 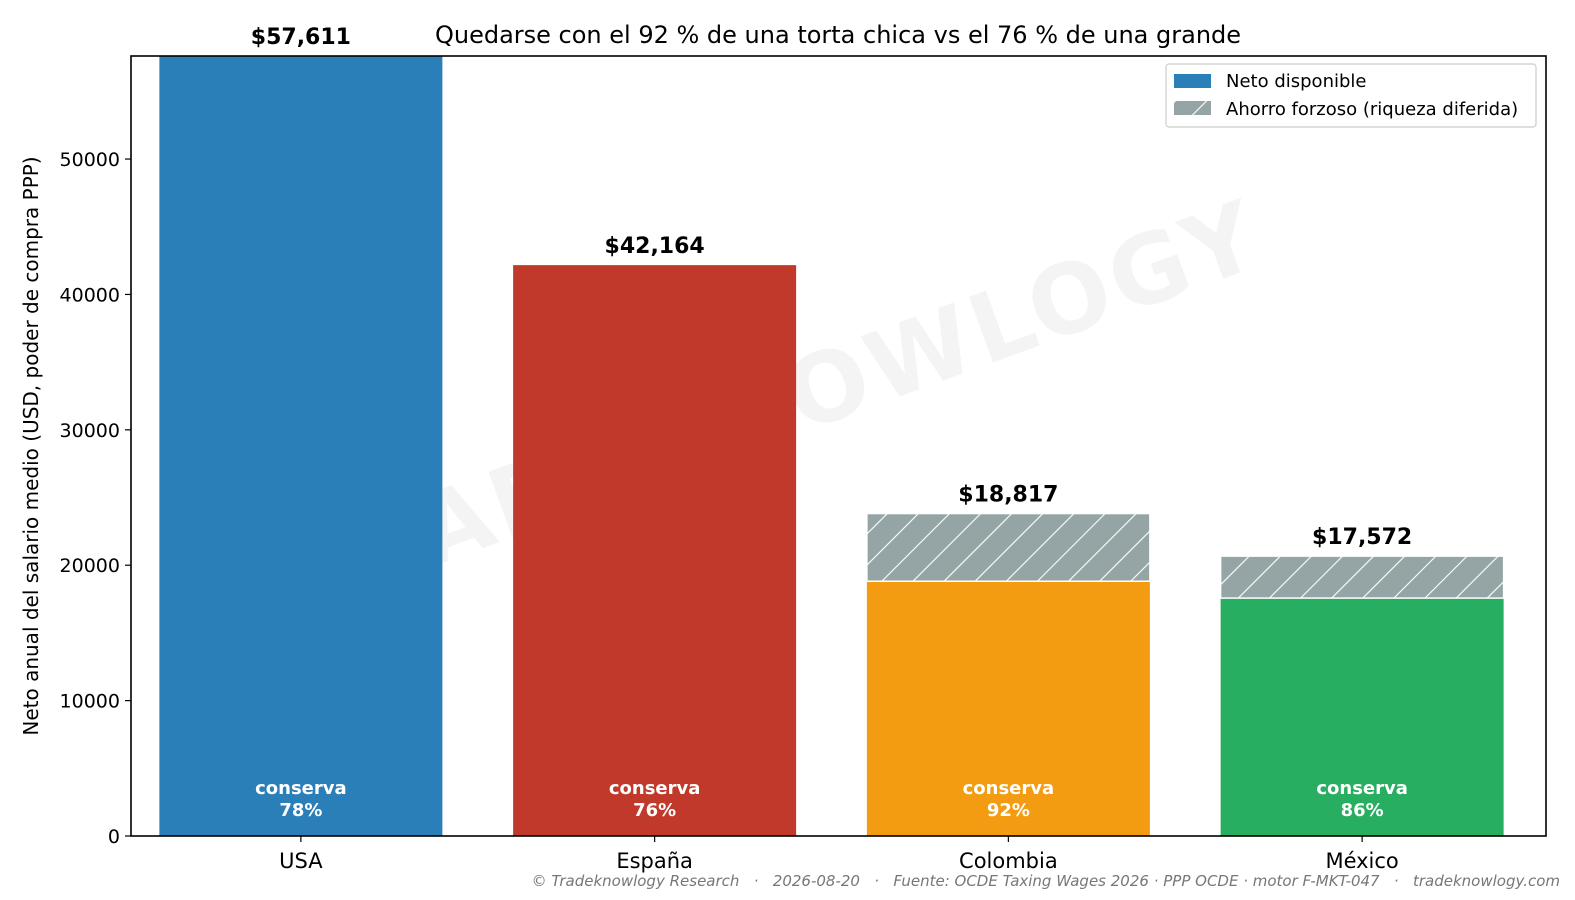 What do you see at coordinates (655, 788) in the screenshot?
I see `inner-label-conserva-españa: conserva` at bounding box center [655, 788].